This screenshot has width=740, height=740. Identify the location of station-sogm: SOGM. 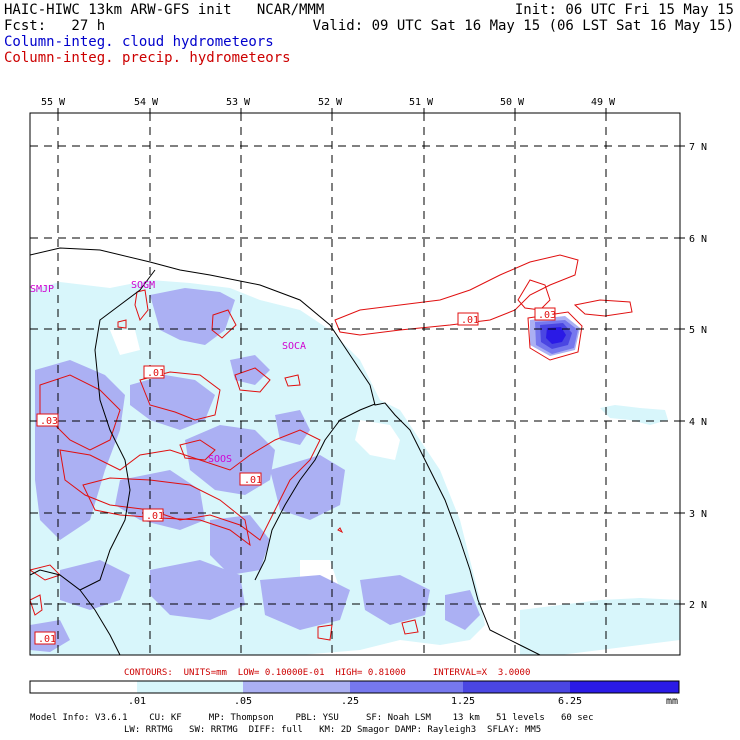
(143, 285).